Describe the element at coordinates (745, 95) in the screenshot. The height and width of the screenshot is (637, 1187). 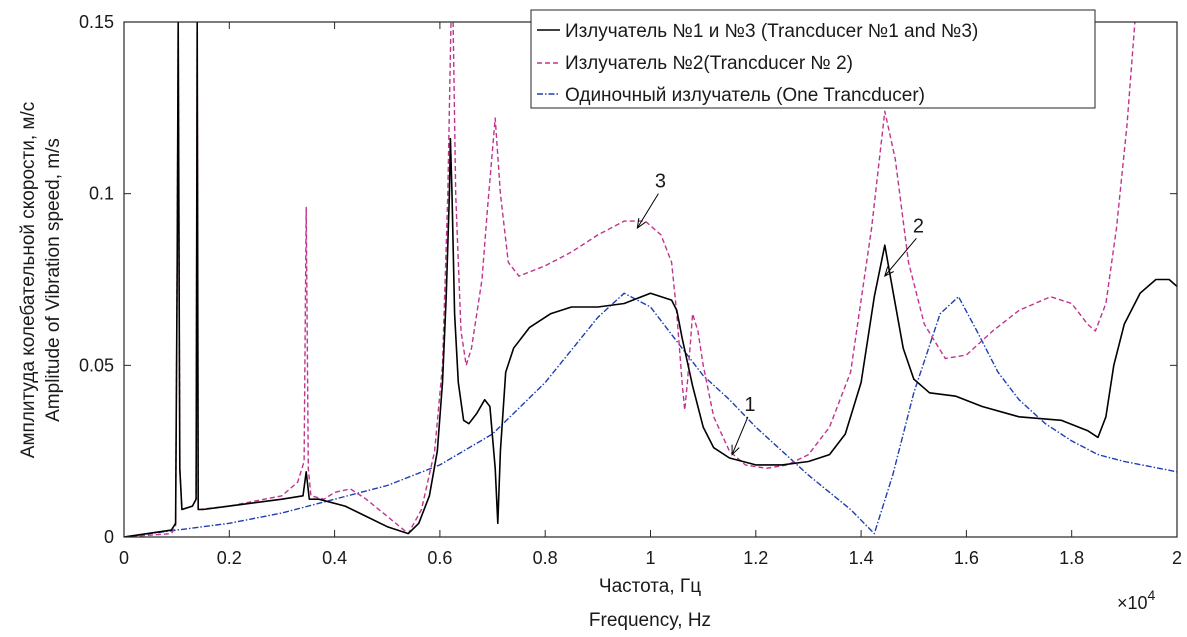
I see `legend-label-3: Одиночный излучатель (One Trancducer)` at that location.